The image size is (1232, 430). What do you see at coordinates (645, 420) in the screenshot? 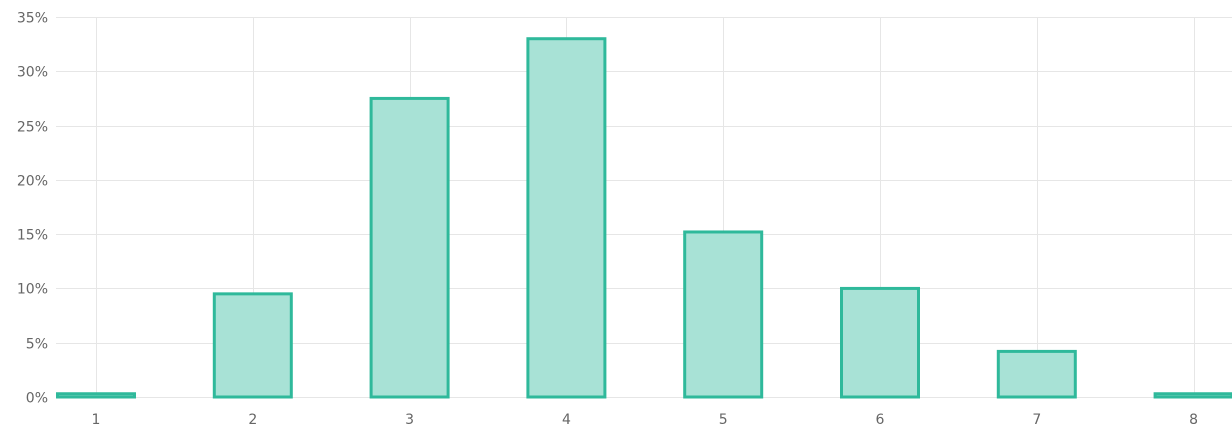
I see `x-axis-ticks: 1 2 3 4 5 6 7 8` at bounding box center [645, 420].